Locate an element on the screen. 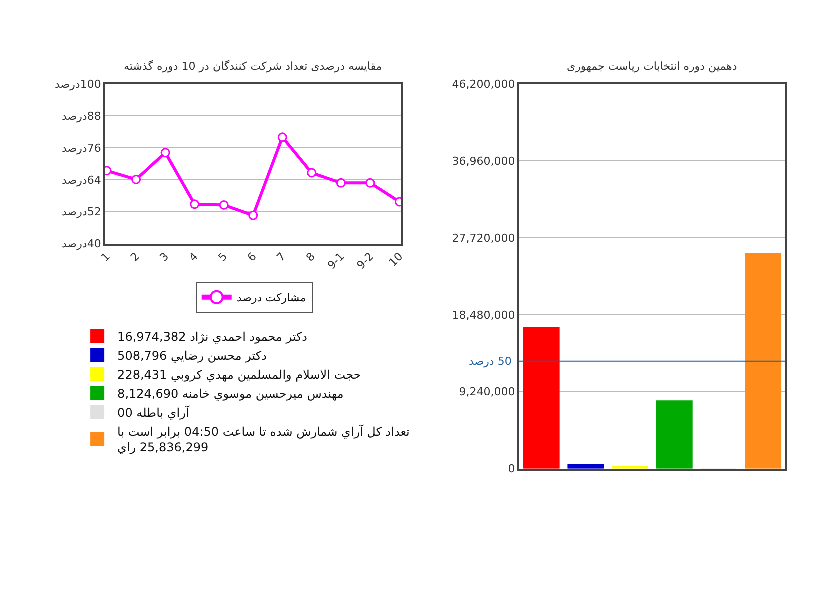 This screenshot has height=602, width=823. y-tick-label: 88درصد is located at coordinates (82, 117).